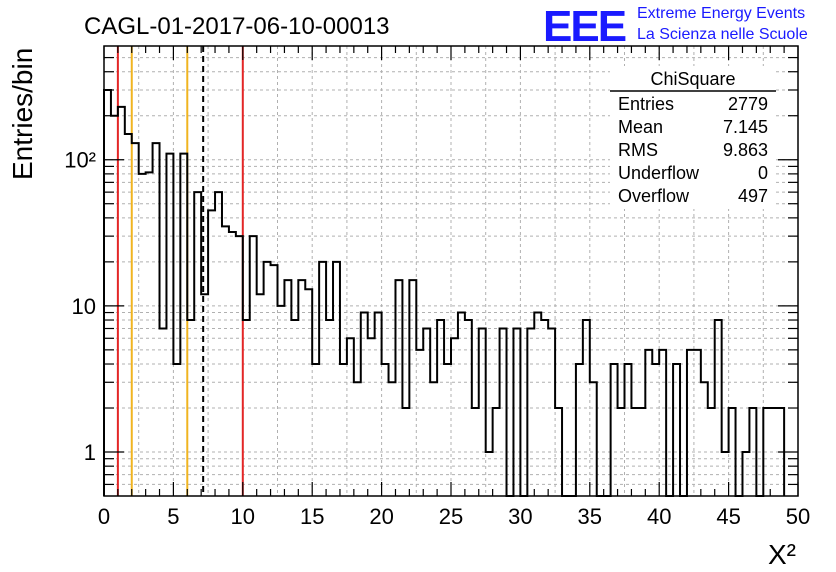 The width and height of the screenshot is (836, 572). I want to click on chart-title: CAGL-01-2017-06-10-00013, so click(237, 26).